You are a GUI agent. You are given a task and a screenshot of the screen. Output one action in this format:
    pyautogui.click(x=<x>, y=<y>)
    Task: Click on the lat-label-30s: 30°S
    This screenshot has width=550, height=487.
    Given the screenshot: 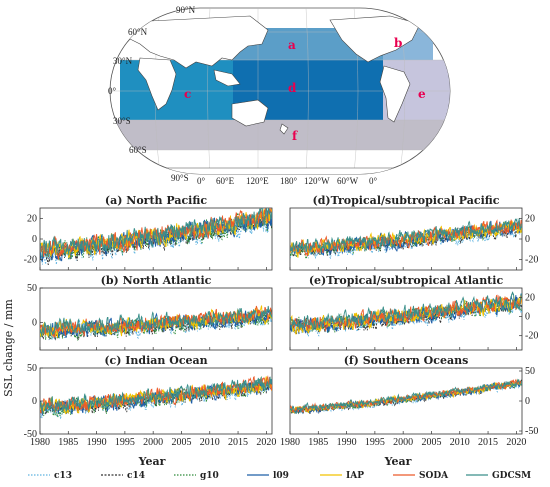 What is the action you would take?
    pyautogui.click(x=122, y=121)
    